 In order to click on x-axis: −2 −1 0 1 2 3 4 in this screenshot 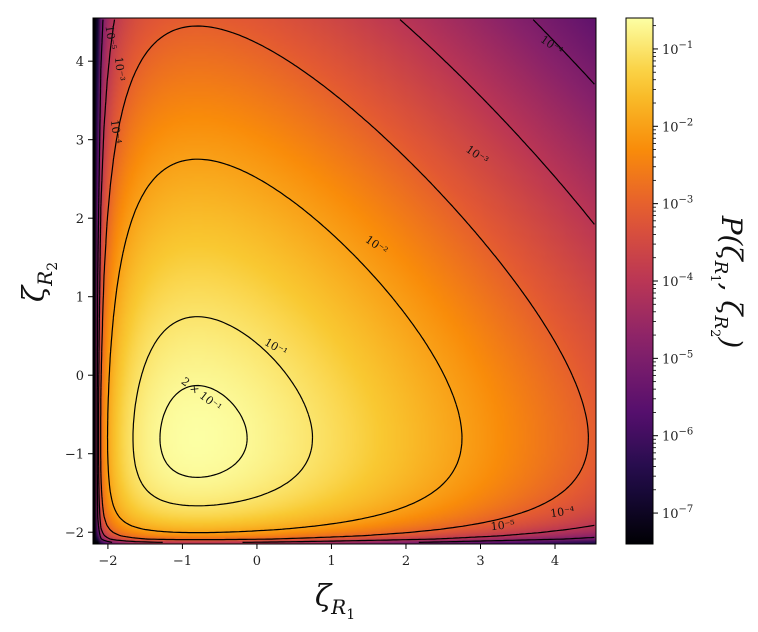, I will do `click(328, 556)`.